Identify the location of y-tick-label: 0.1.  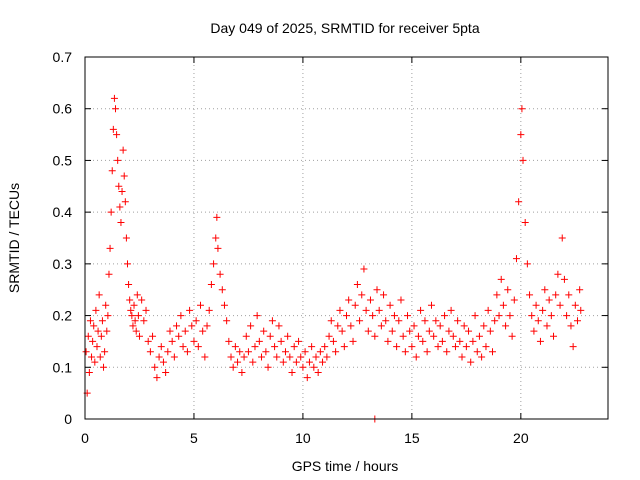
(63, 367).